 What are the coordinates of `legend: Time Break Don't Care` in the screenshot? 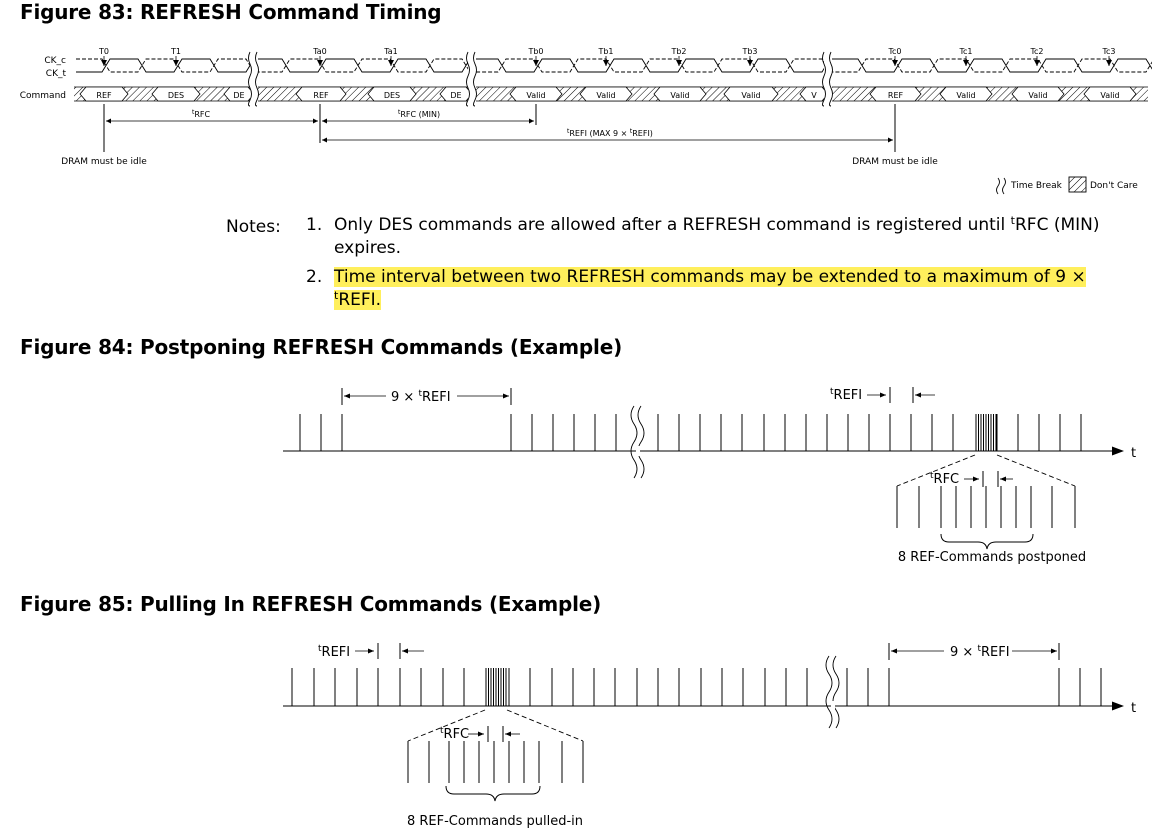 It's located at (1067, 185).